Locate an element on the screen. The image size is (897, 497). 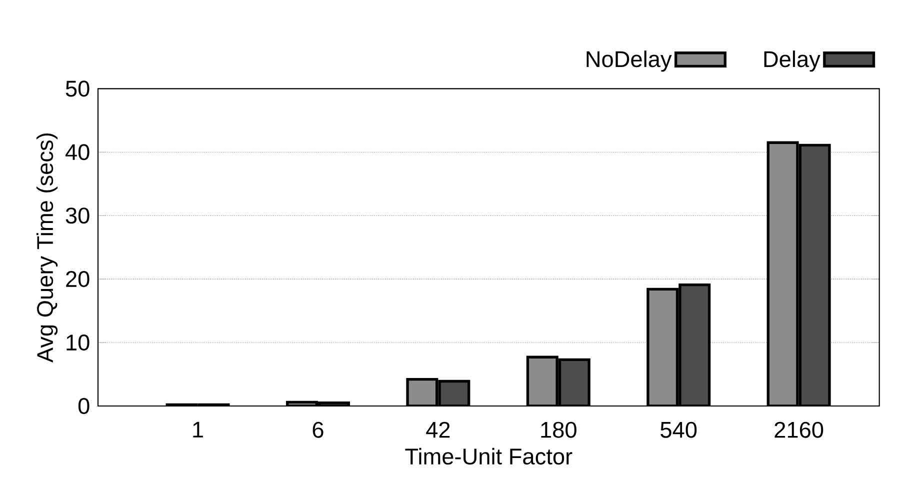
y-tick-label: 10 is located at coordinates (78, 342).